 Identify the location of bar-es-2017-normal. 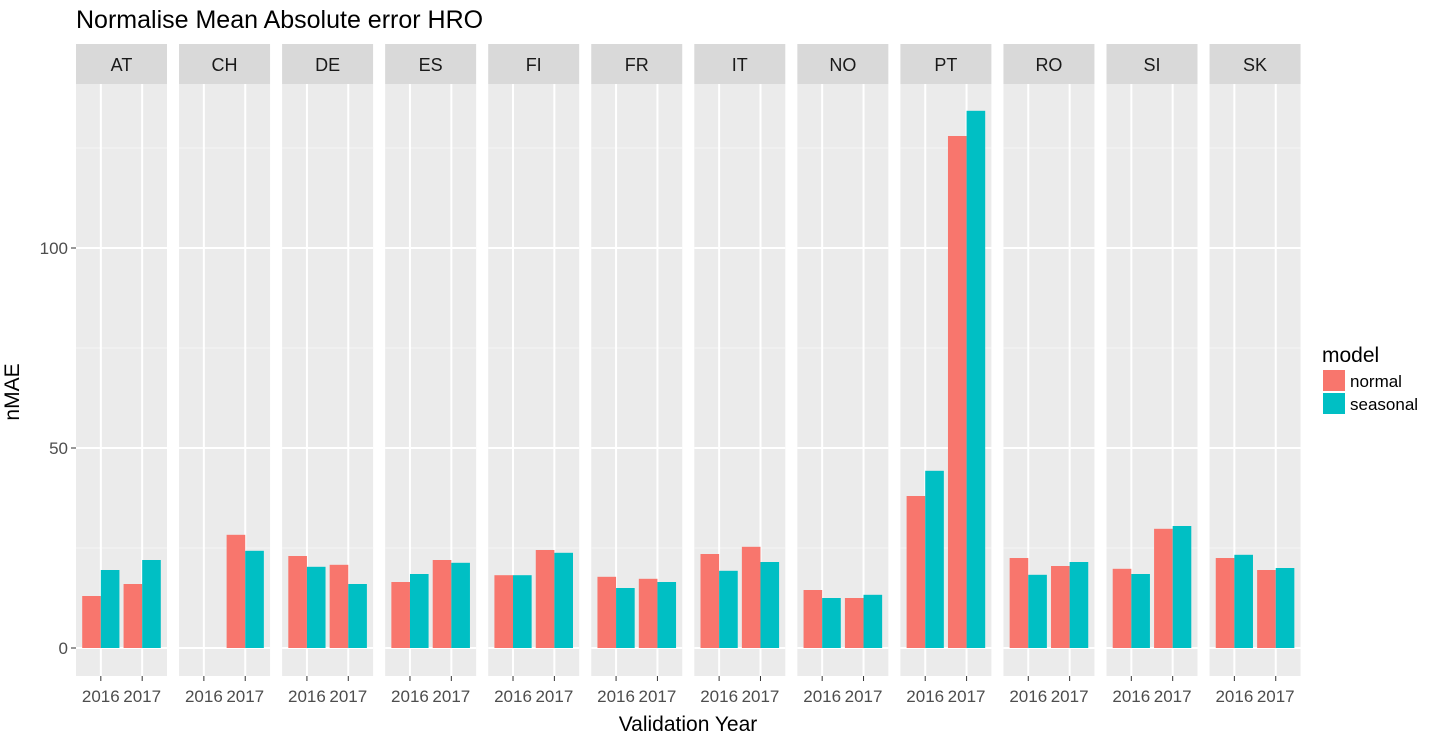
(442, 604).